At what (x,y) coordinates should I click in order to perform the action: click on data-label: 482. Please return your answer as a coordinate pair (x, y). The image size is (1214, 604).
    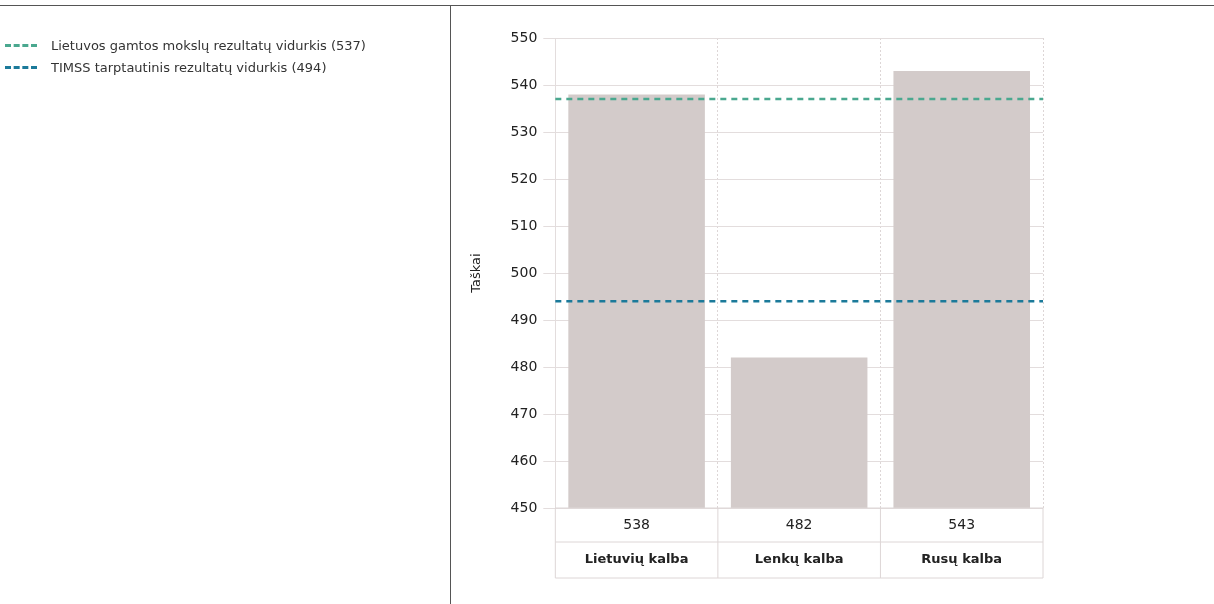
    Looking at the image, I should click on (799, 523).